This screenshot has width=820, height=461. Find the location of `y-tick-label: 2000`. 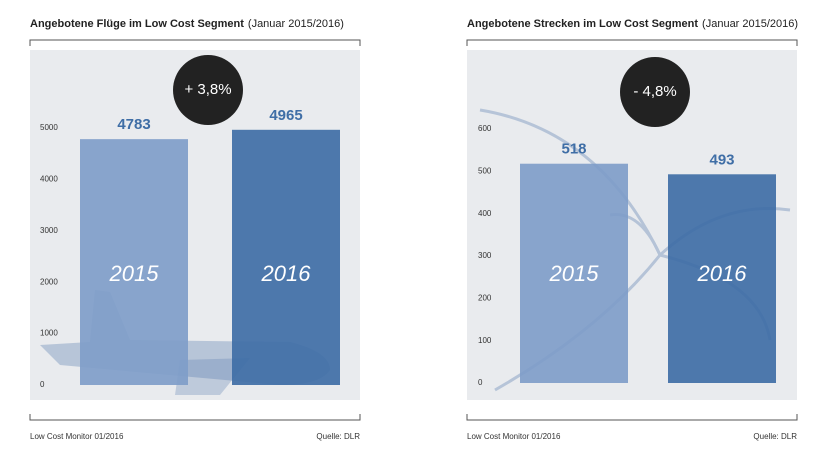

y-tick-label: 2000 is located at coordinates (49, 281).